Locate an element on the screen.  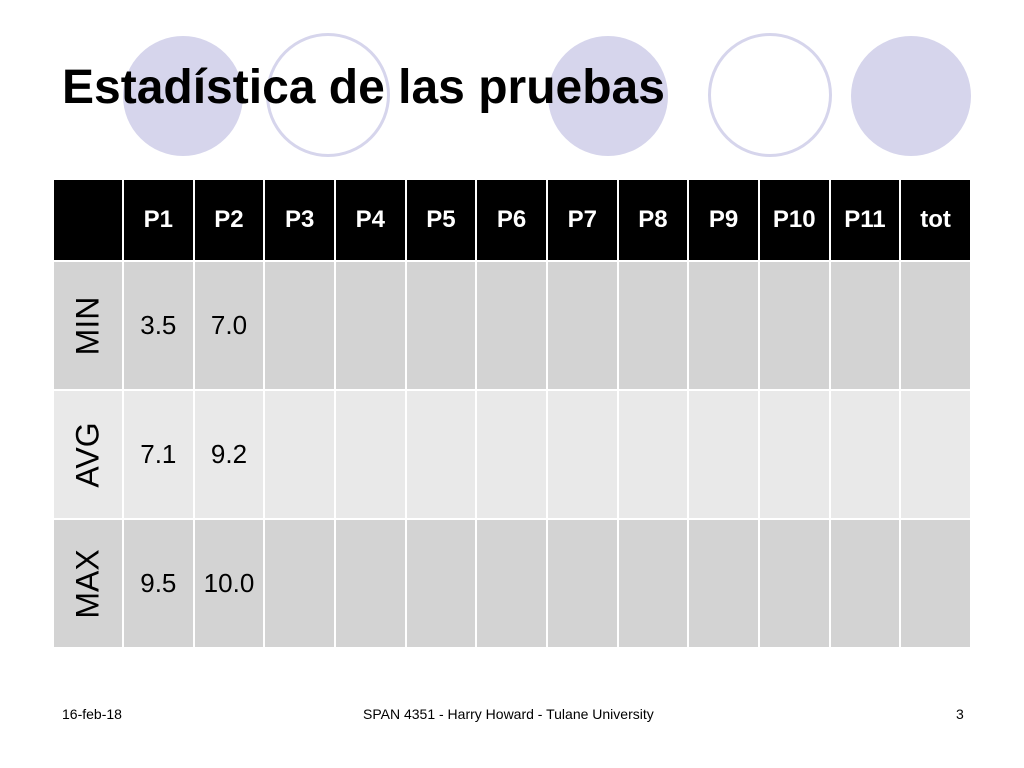
table-header: P1 P2 P3 P4 P5 P6 P7 P8 P9 P10 P11 tot is located at coordinates (512, 220).